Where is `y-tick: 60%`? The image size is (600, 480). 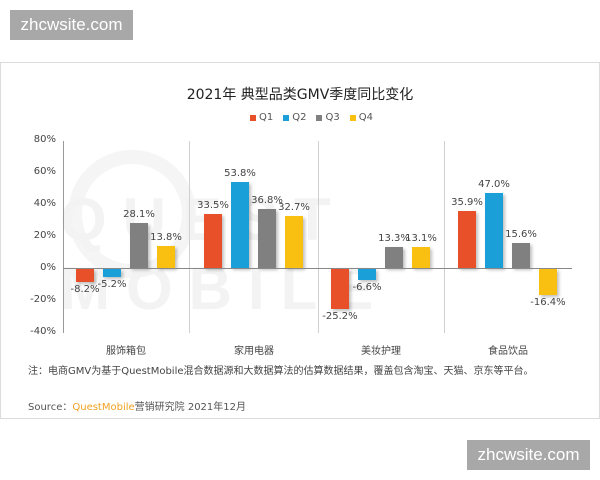
y-tick: 60% is located at coordinates (44, 171).